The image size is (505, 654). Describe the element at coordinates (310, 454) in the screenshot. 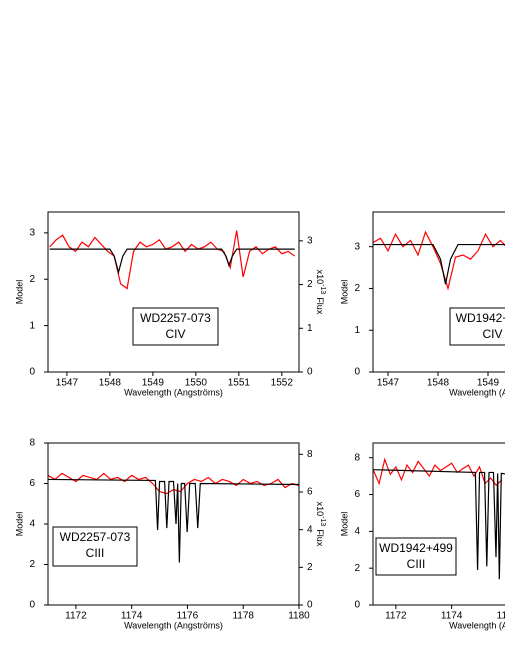

I see `y2-tick-label: 8` at that location.